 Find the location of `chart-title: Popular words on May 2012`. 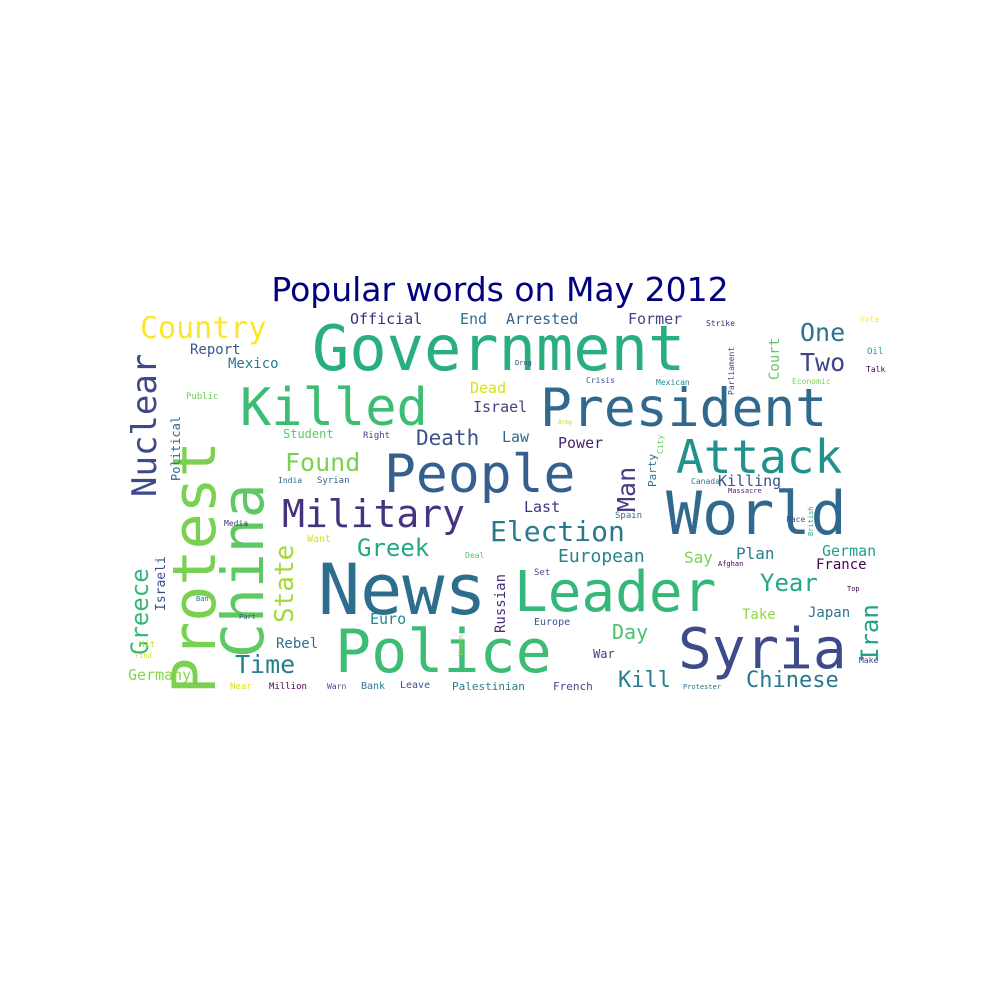

chart-title: Popular words on May 2012 is located at coordinates (500, 289).